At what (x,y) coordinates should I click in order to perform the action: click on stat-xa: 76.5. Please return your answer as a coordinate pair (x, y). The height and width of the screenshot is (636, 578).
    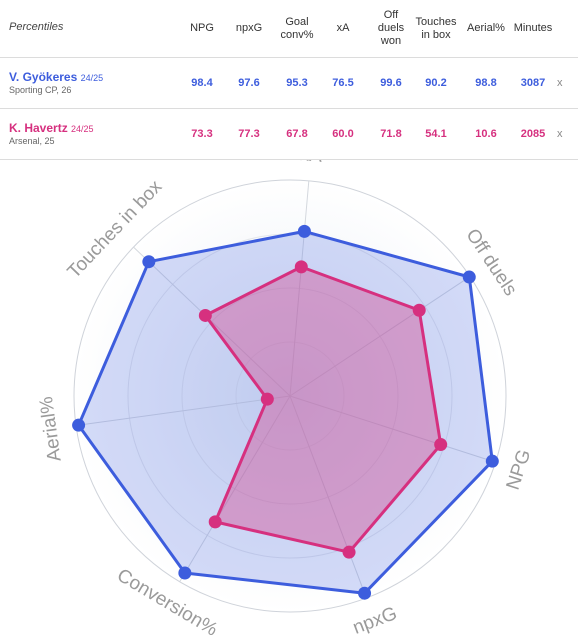
    Looking at the image, I should click on (343, 83).